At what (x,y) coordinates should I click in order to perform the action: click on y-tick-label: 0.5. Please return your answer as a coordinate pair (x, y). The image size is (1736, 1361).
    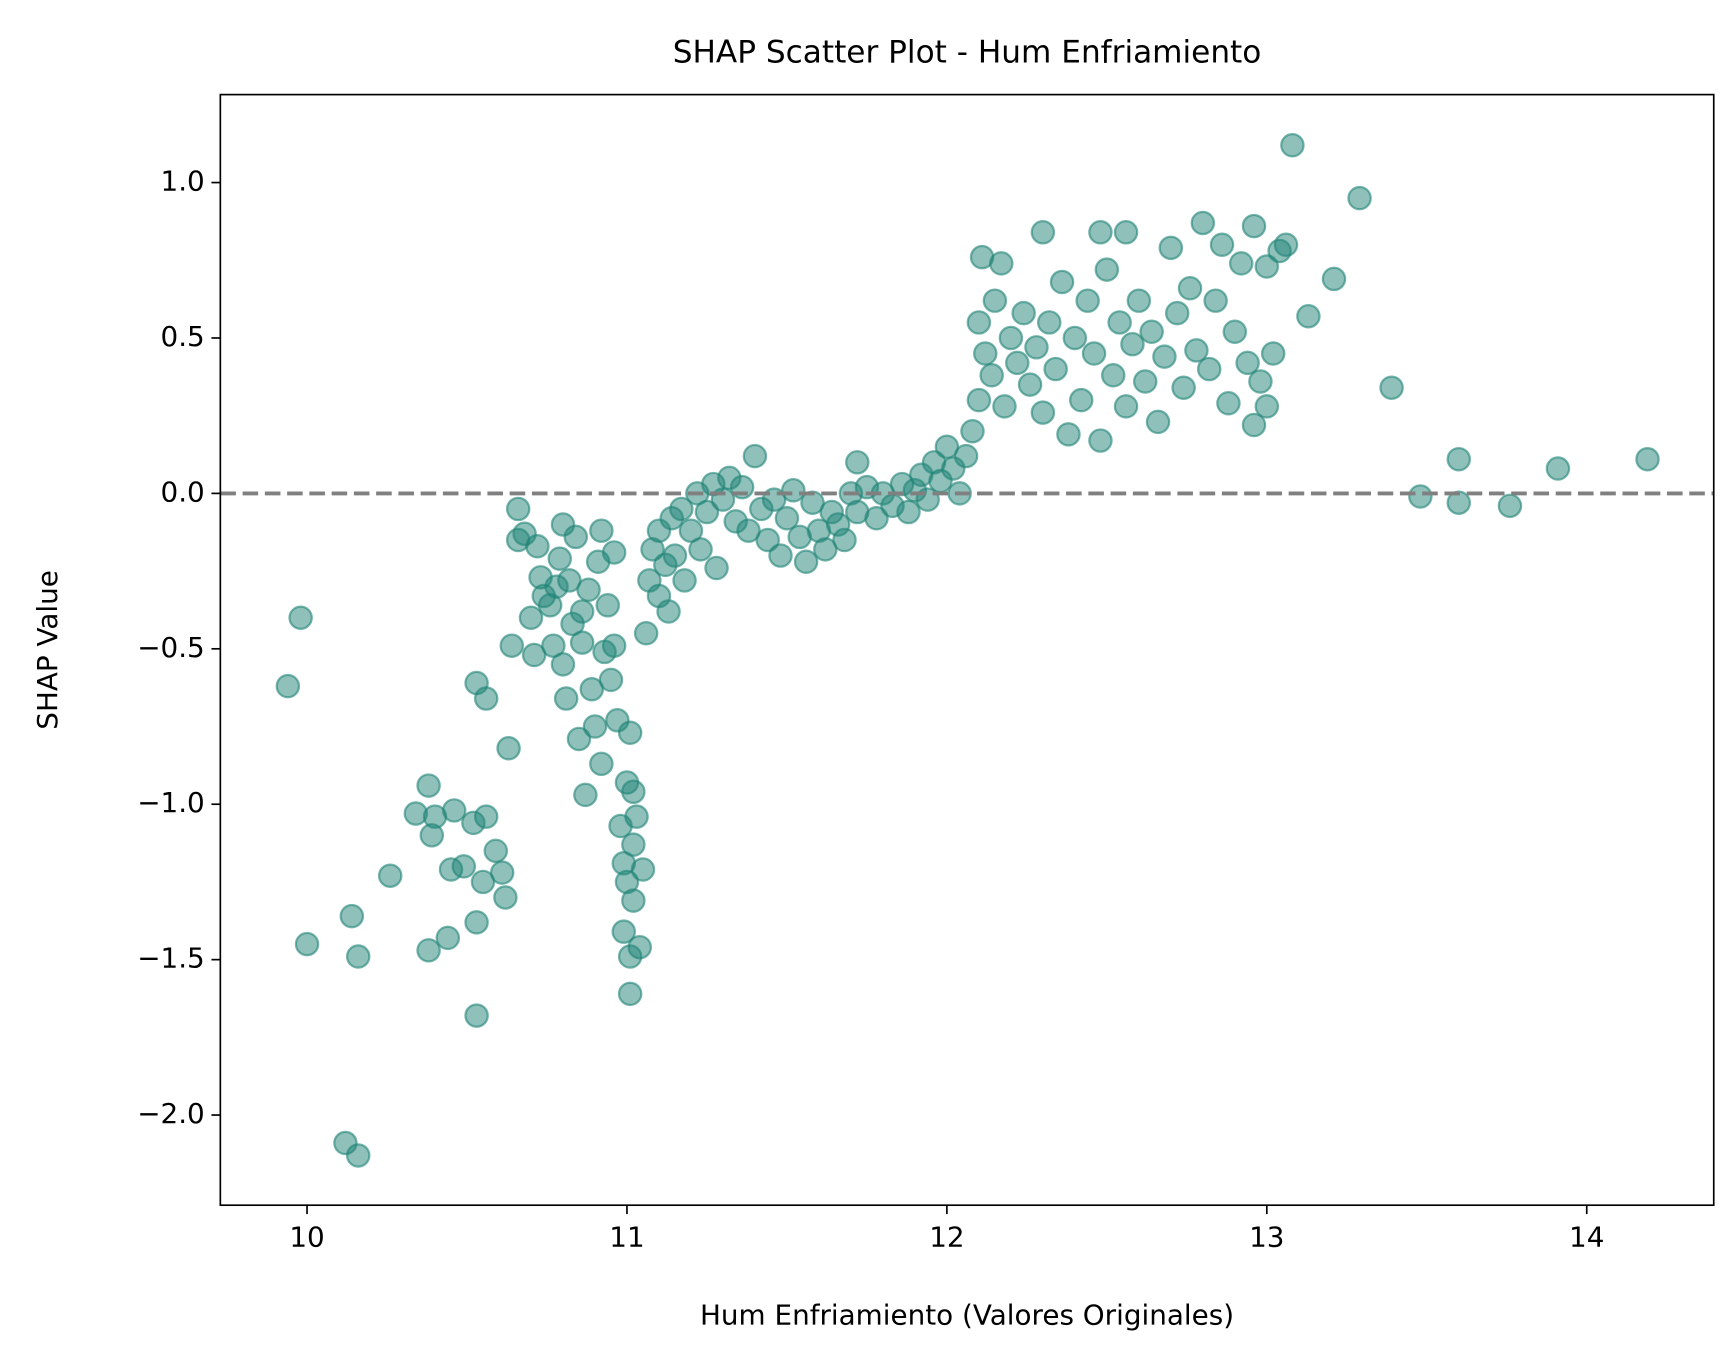
    Looking at the image, I should click on (183, 336).